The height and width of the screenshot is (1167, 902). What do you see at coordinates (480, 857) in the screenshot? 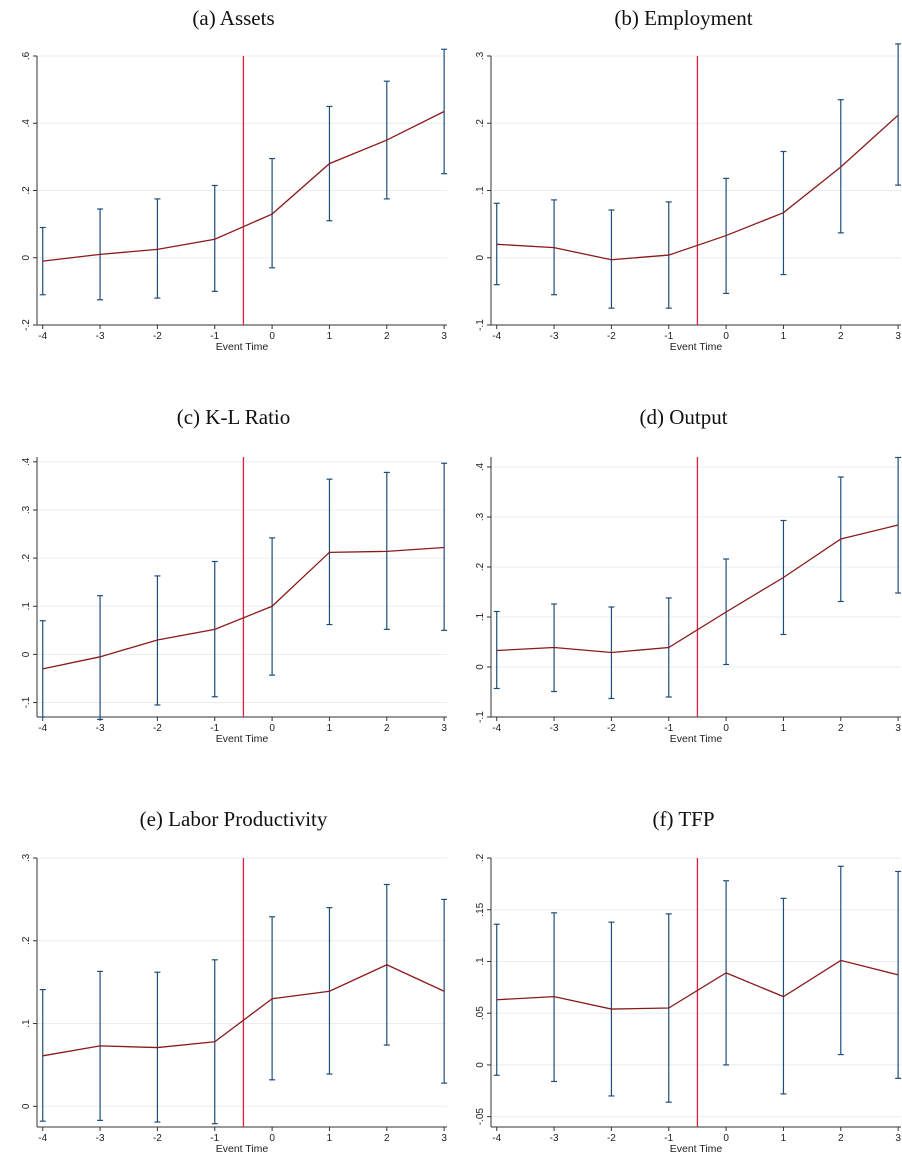
I see `y-tick-label-5: .2` at bounding box center [480, 857].